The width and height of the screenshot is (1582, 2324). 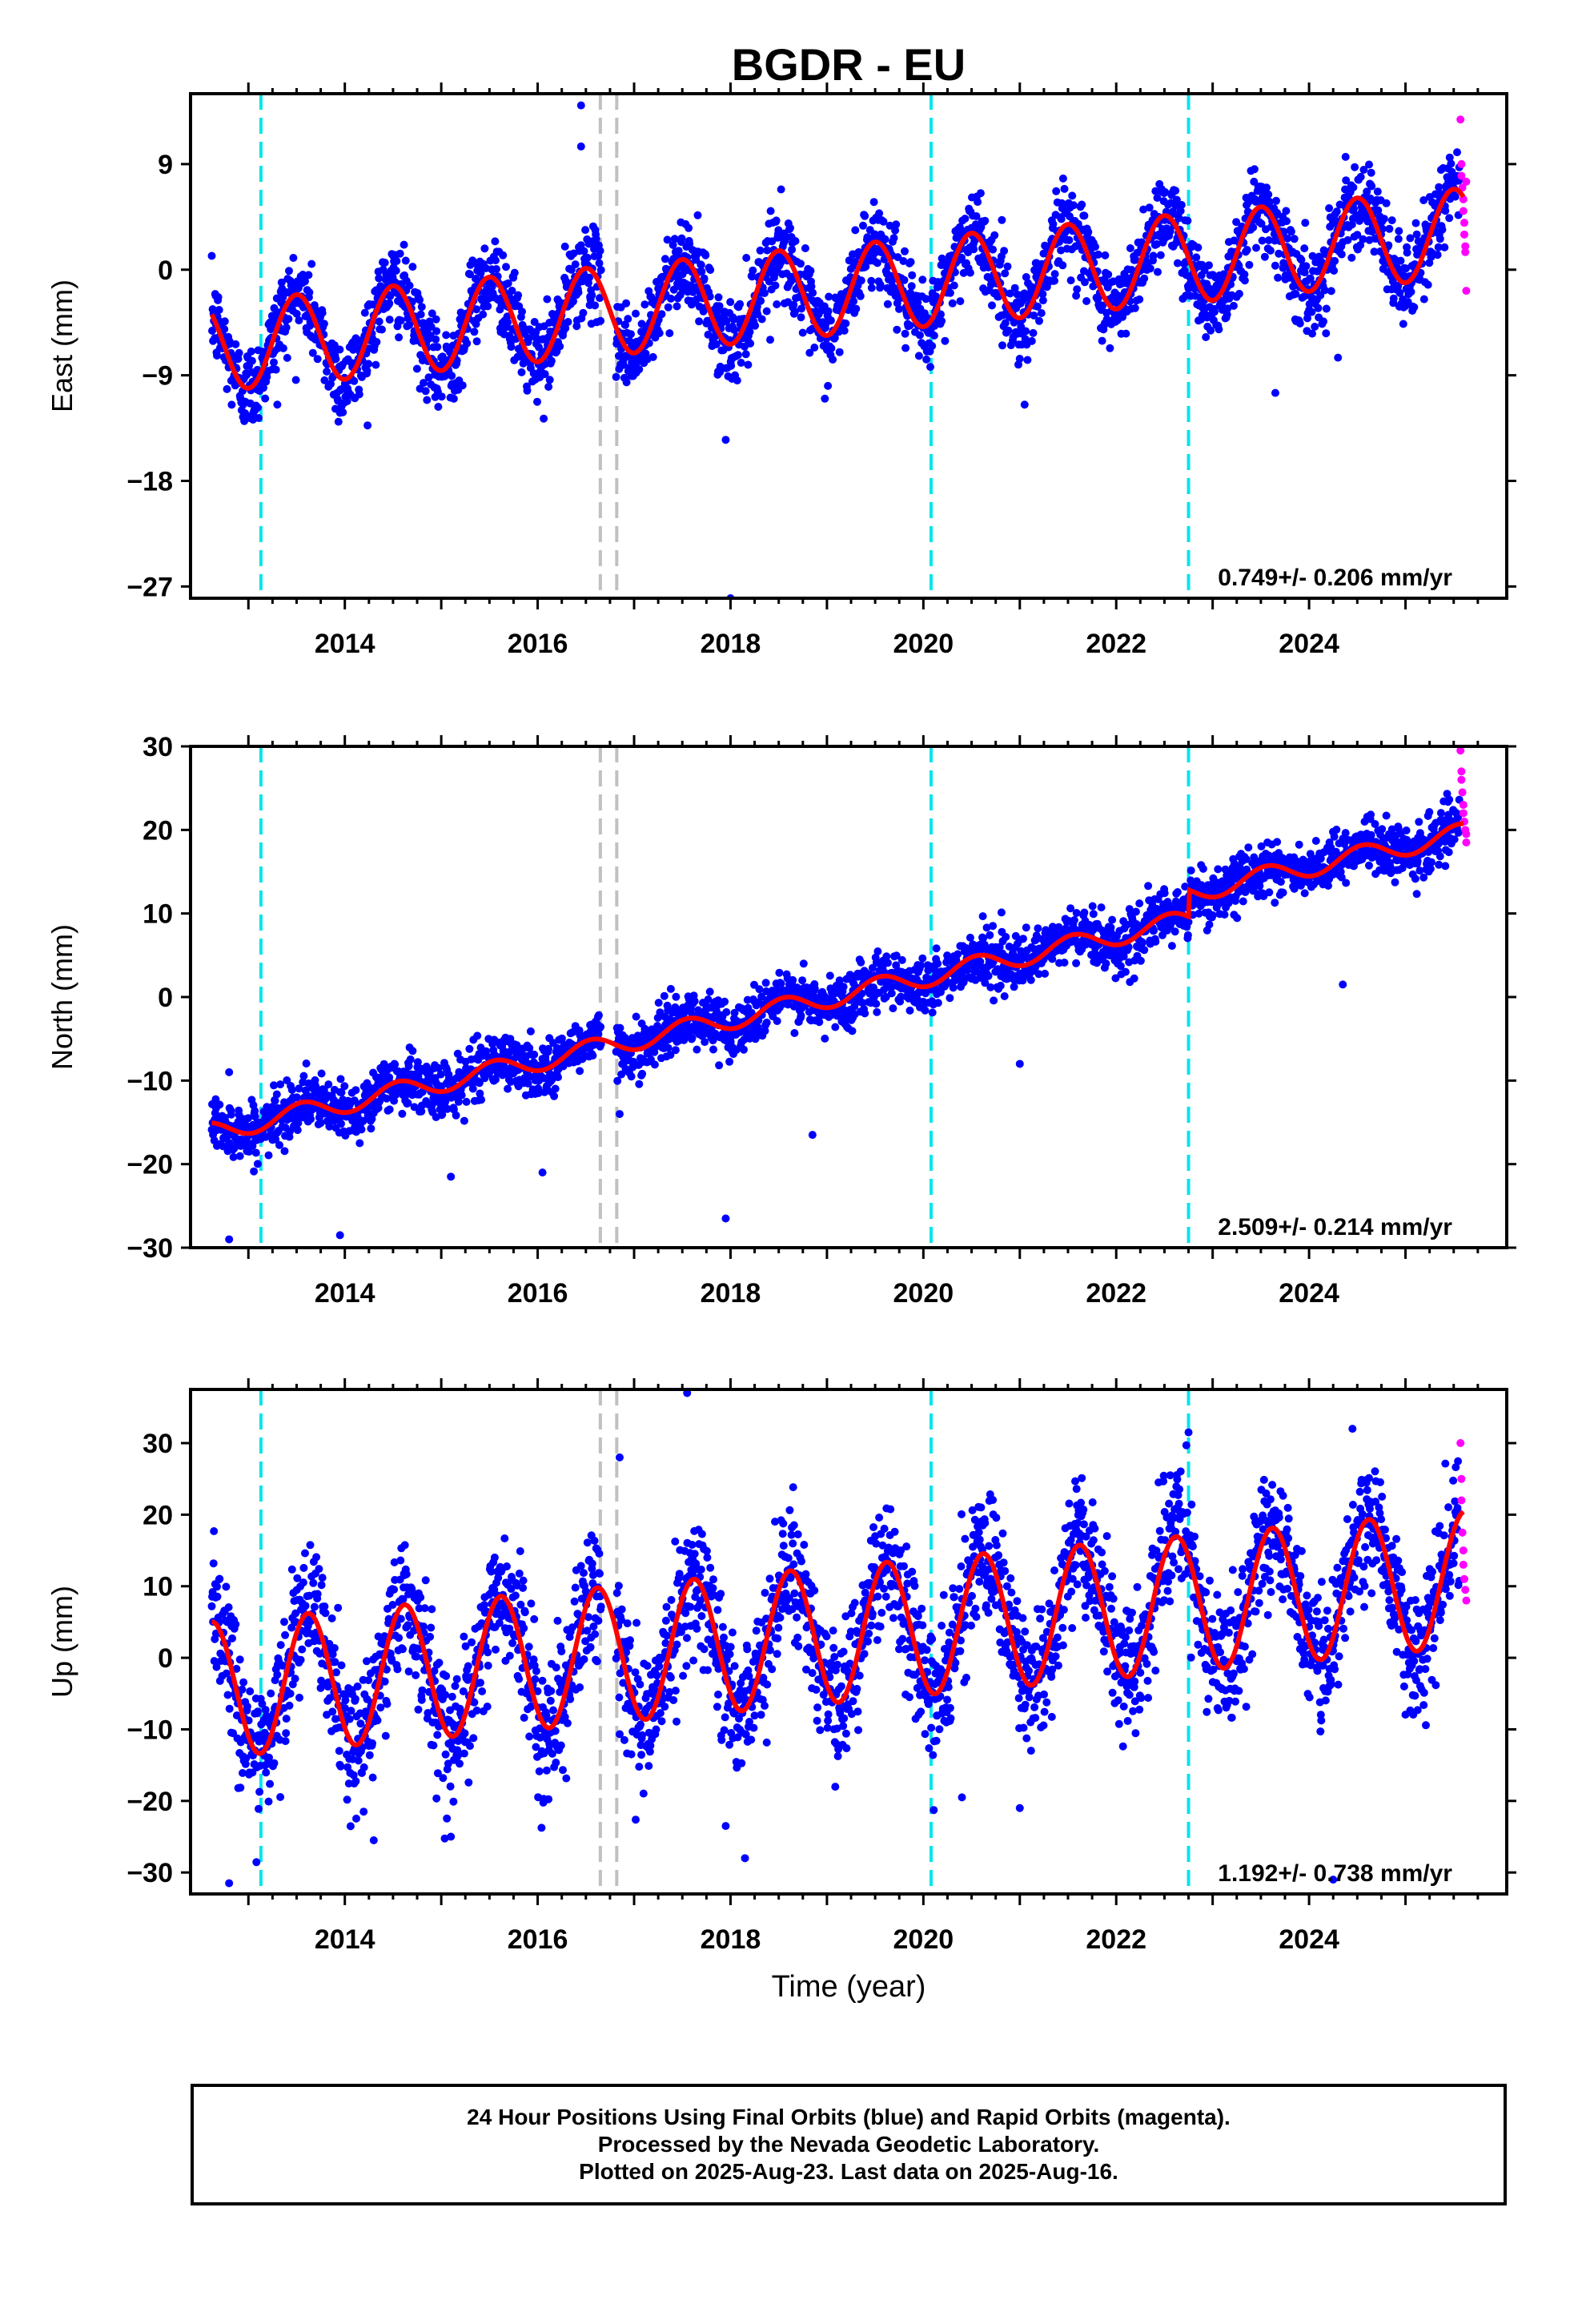 What do you see at coordinates (1025, 404) in the screenshot?
I see `outlier-point` at bounding box center [1025, 404].